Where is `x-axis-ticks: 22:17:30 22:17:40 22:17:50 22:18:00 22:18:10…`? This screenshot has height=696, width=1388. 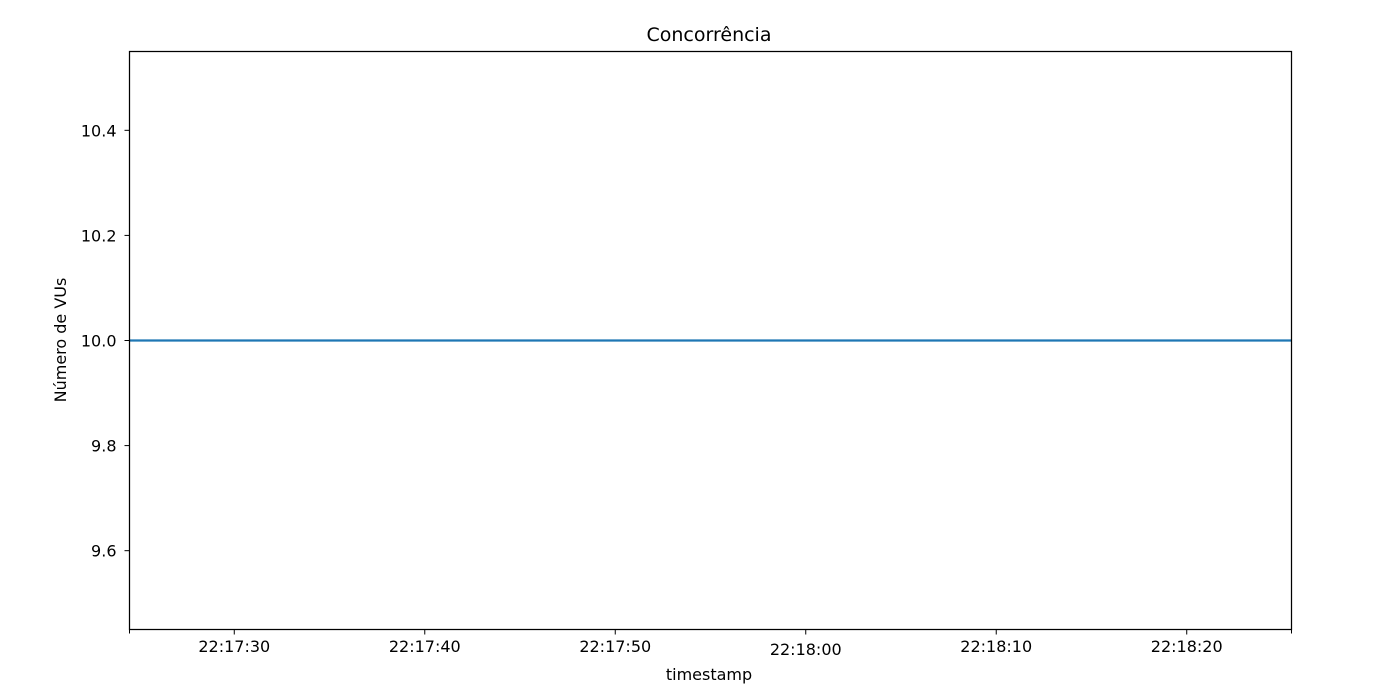
x-axis-ticks: 22:17:30 22:17:40 22:17:50 22:18:00 22:18:10… is located at coordinates (710, 644).